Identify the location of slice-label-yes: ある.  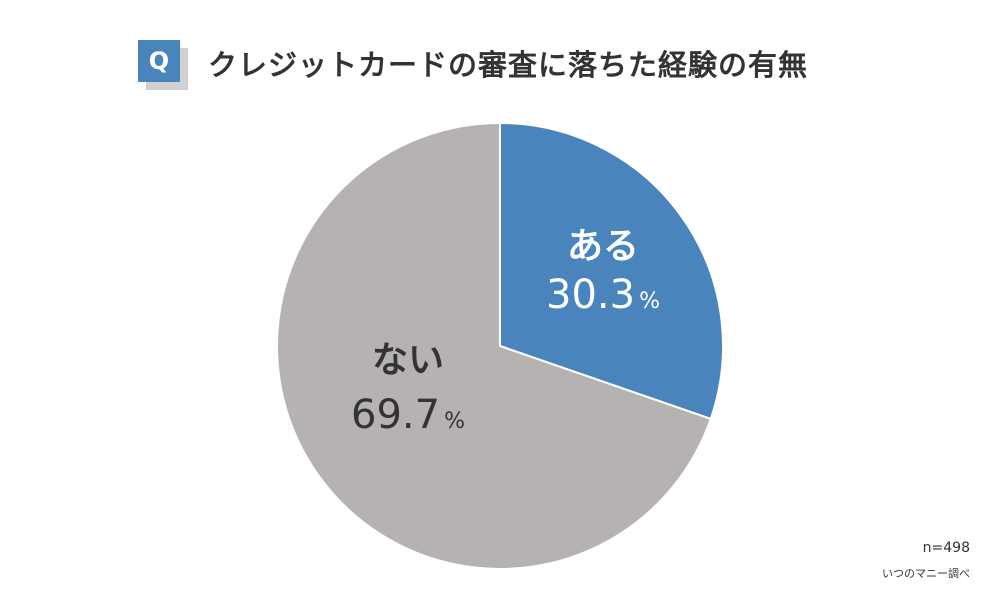
(603, 246).